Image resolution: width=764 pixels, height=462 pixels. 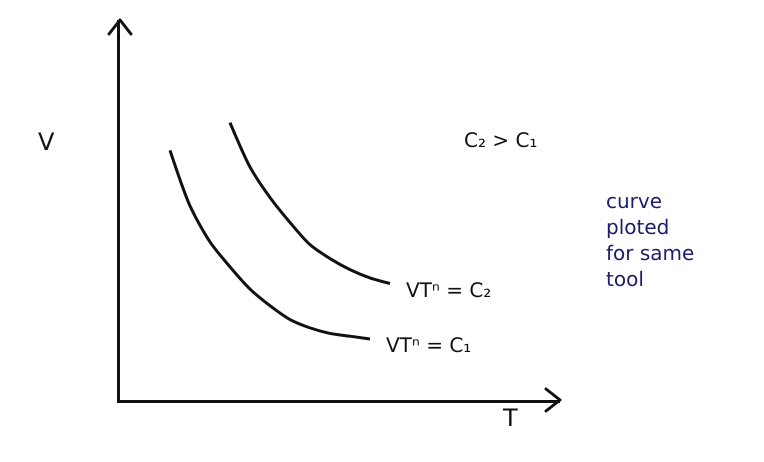 I want to click on text: curve ploted for same tool, so click(x=650, y=240).